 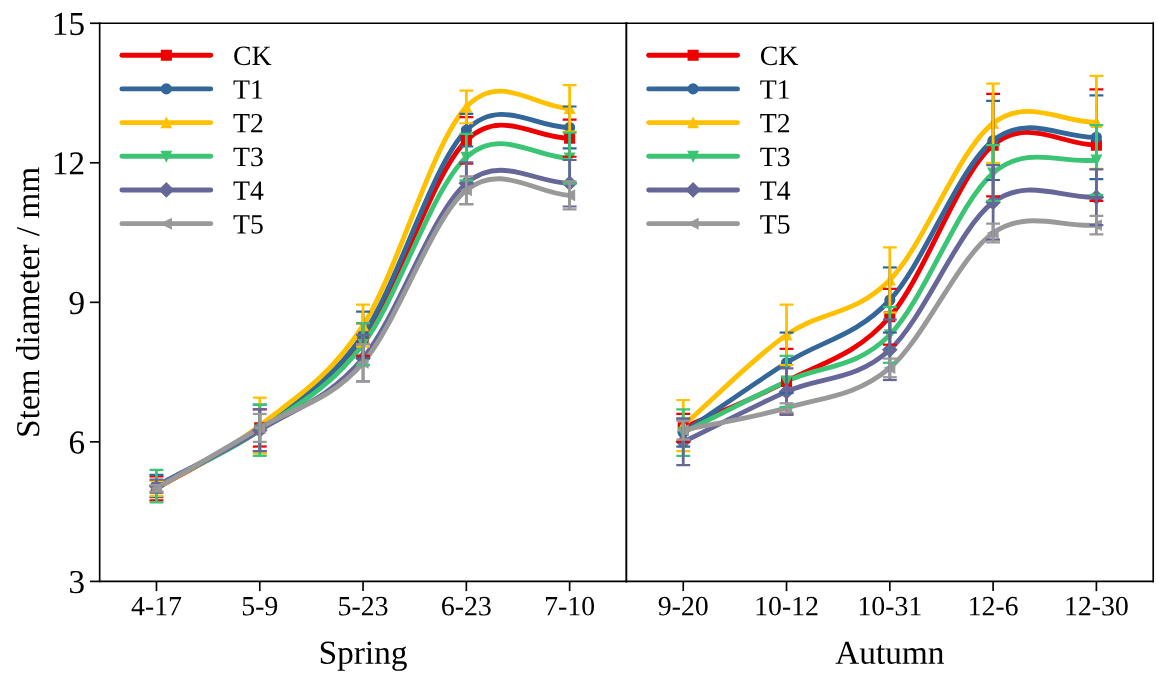 What do you see at coordinates (994, 606) in the screenshot?
I see `x-tick-label: 12-6` at bounding box center [994, 606].